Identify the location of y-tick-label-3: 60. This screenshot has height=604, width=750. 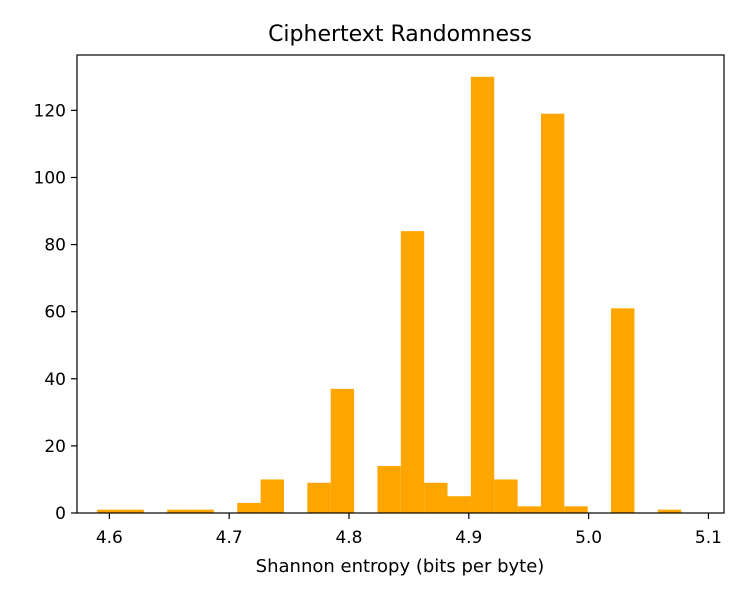
(55, 313).